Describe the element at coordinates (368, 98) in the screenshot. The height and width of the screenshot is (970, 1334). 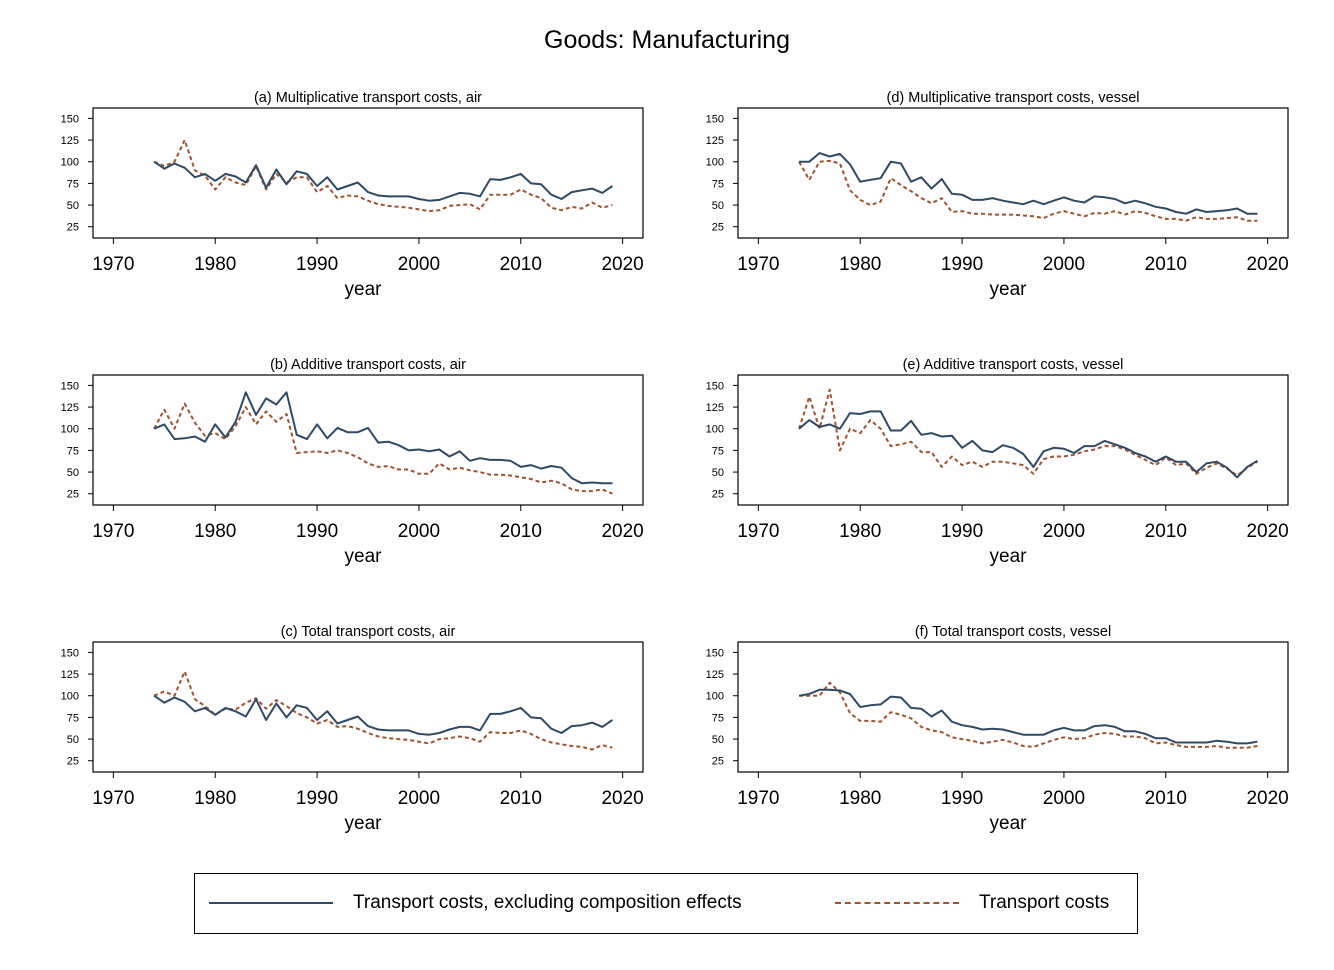
I see `panel-title: (a) Multiplicative transport costs, air` at that location.